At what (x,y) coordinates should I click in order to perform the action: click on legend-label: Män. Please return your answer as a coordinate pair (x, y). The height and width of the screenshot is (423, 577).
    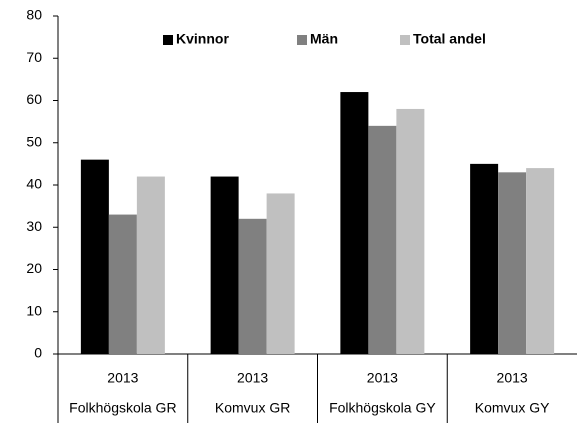
    Looking at the image, I should click on (324, 39).